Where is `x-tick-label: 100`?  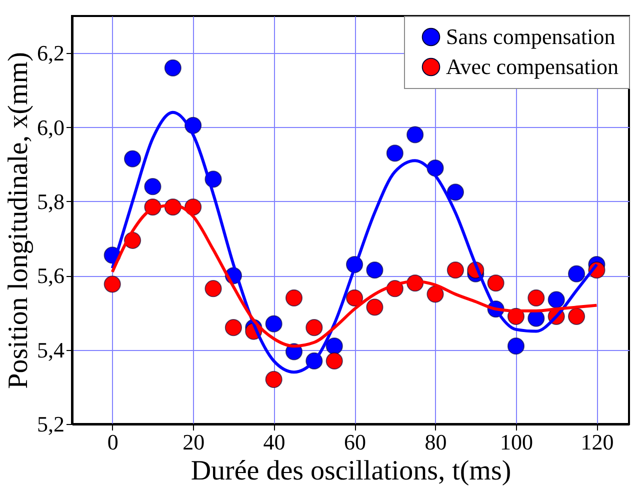
x-tick-label: 100 is located at coordinates (516, 442).